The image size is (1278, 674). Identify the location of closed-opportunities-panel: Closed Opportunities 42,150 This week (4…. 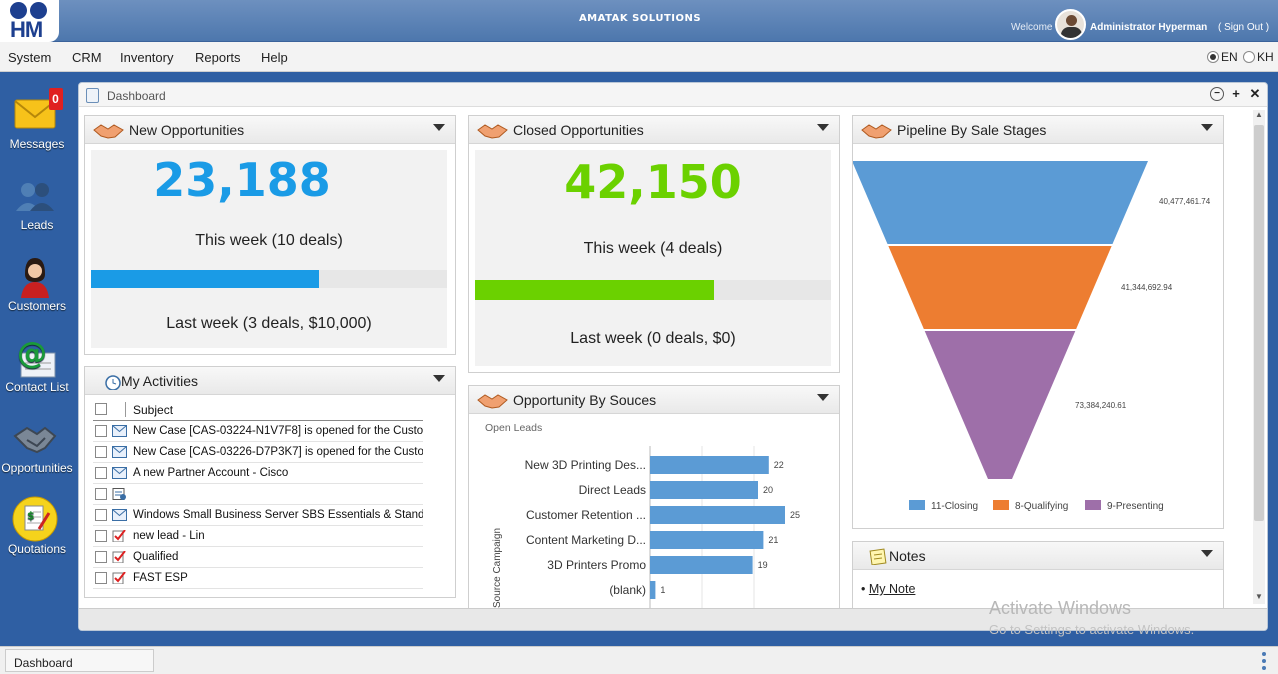
(654, 244).